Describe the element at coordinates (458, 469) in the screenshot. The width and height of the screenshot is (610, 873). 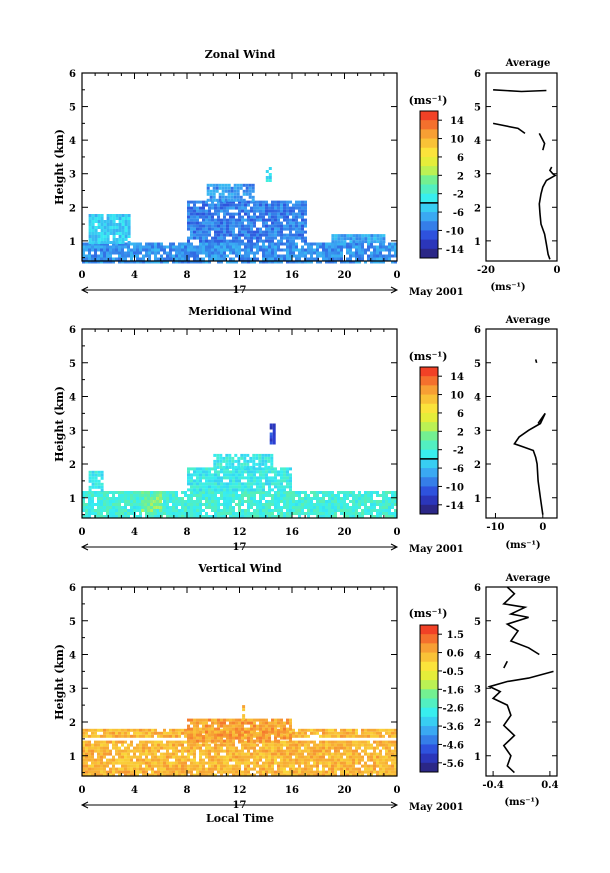
I see `colorbar-tick-label: -6` at that location.